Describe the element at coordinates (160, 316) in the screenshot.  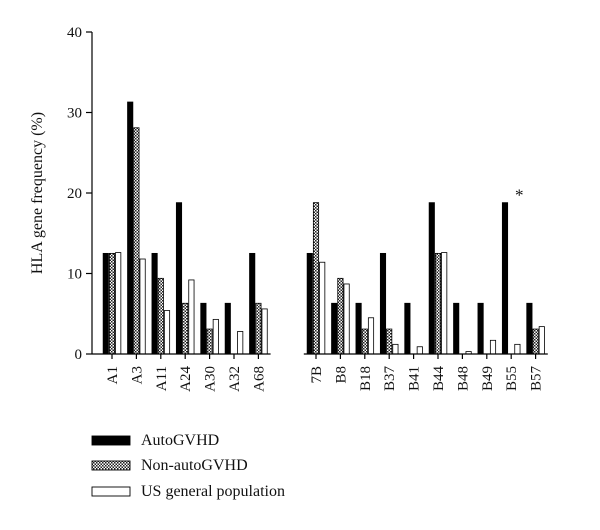
I see `bar-non-autogvhd-a11` at that location.